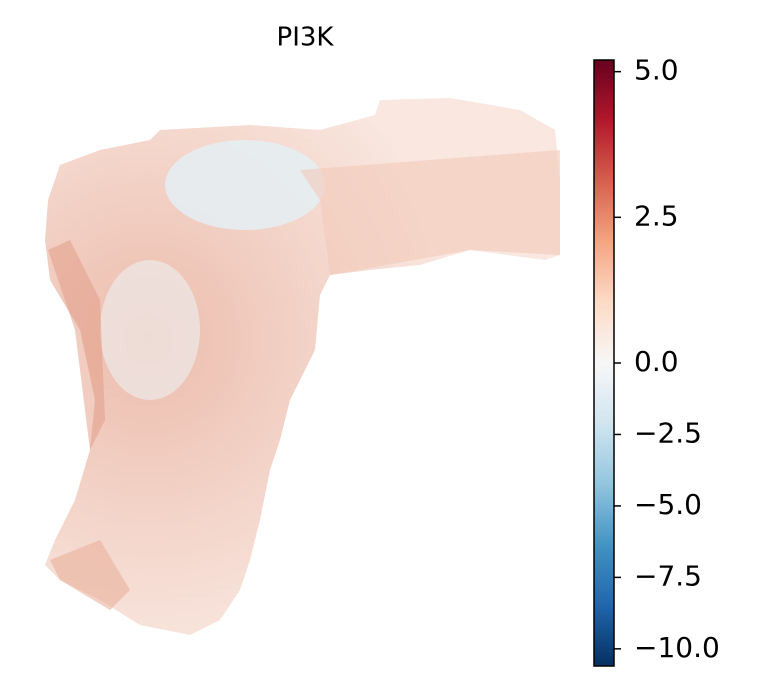  What do you see at coordinates (656, 70) in the screenshot?
I see `colorbar-tick-label: 5.0` at bounding box center [656, 70].